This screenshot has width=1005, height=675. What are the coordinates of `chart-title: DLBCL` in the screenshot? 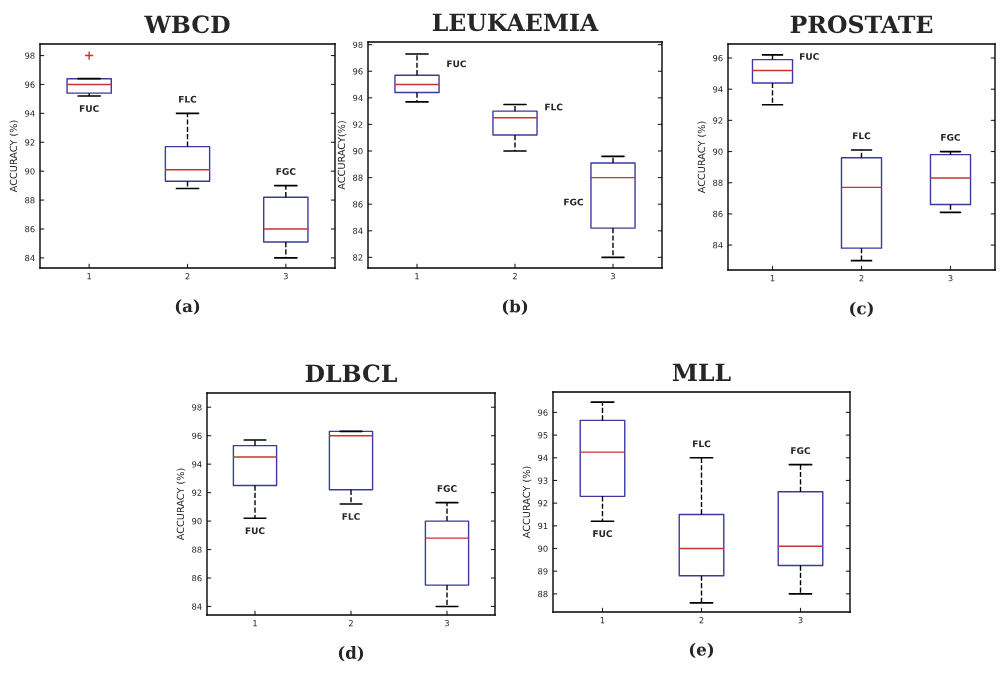 It's located at (351, 373).